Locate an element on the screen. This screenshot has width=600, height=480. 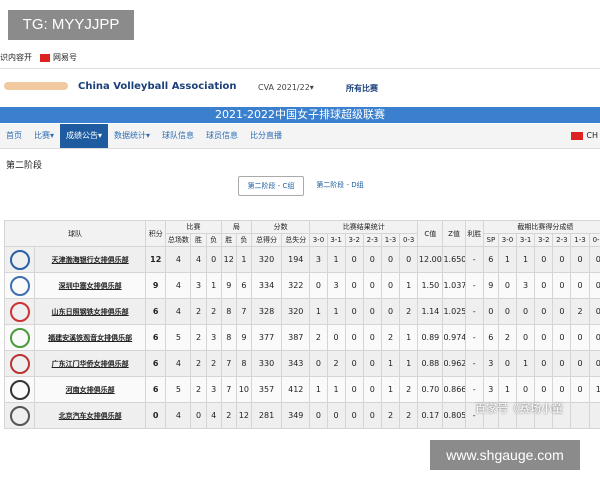
stat-cell: 8 is located at coordinates (243, 363).